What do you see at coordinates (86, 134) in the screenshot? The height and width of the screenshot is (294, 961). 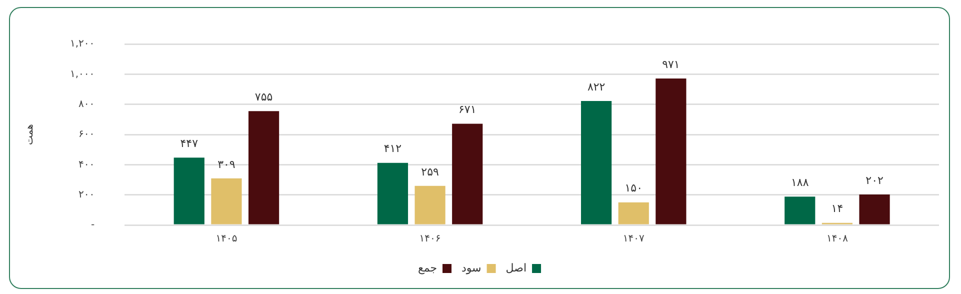 I see `y-tick-label: ۶۰۰` at bounding box center [86, 134].